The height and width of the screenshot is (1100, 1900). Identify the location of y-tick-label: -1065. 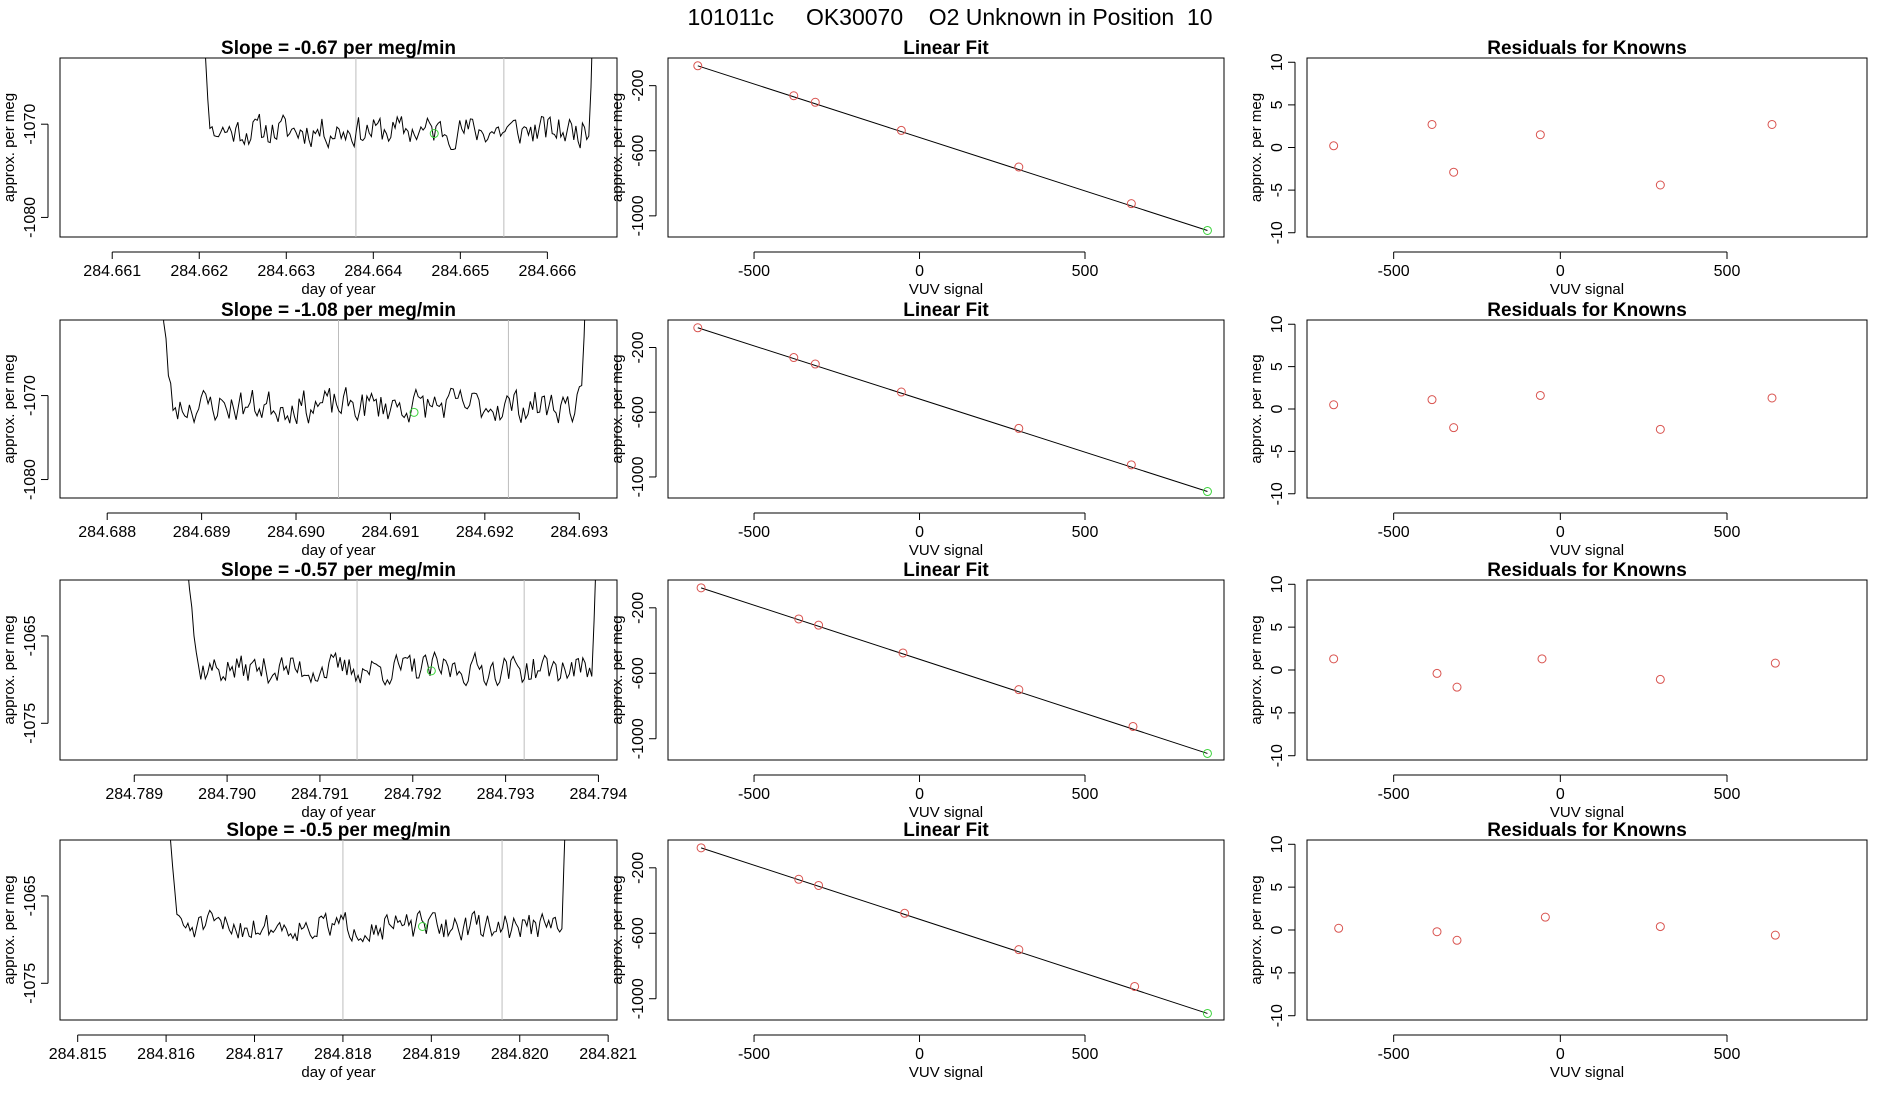
(30, 895).